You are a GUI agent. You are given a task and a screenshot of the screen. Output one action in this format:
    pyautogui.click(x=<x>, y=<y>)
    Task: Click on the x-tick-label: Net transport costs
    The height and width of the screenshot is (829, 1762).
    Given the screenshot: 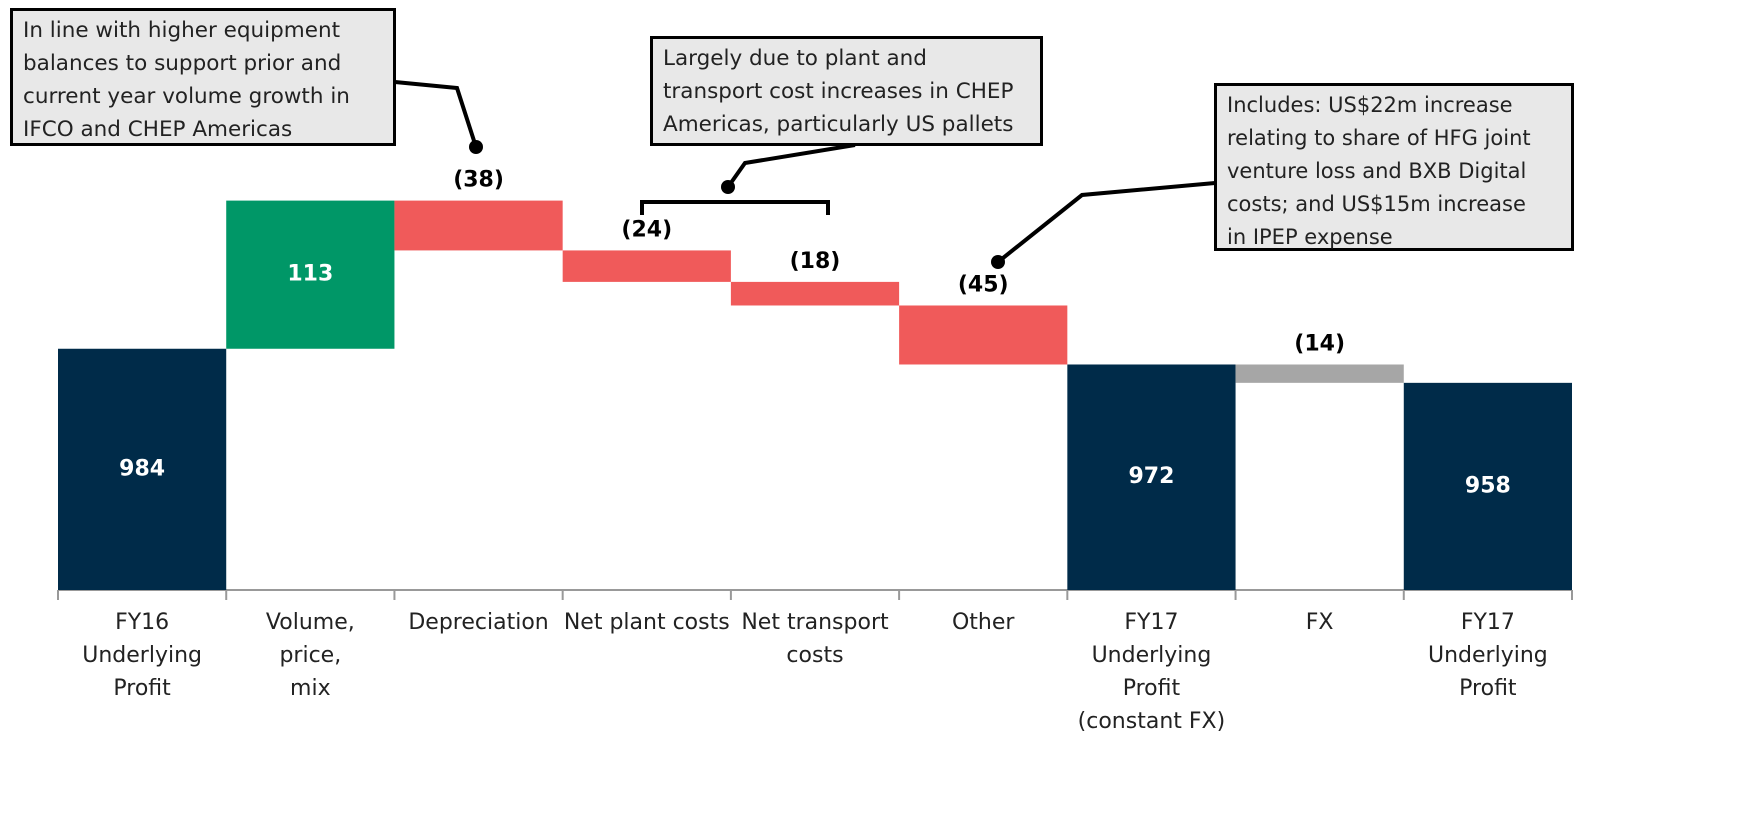 What is the action you would take?
    pyautogui.click(x=815, y=639)
    